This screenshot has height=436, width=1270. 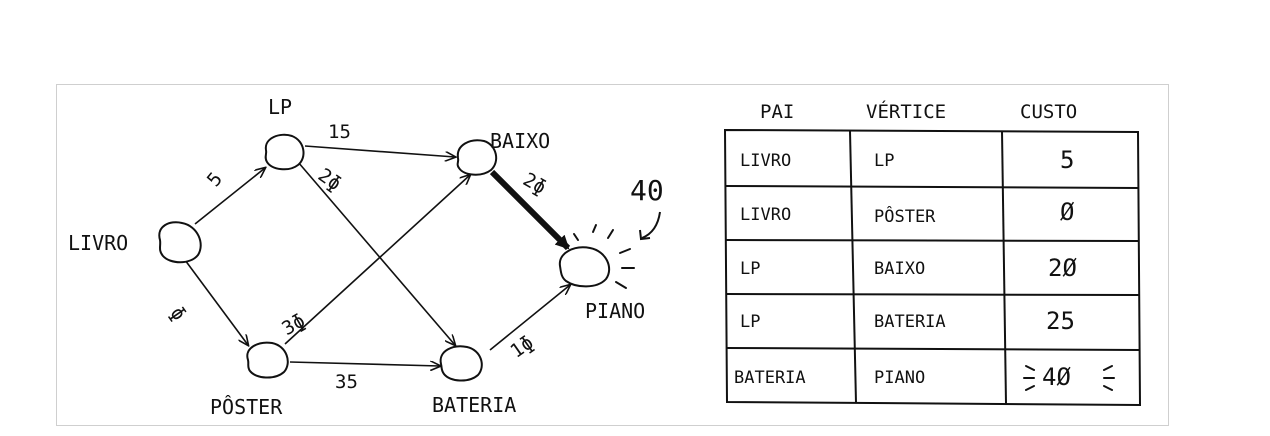 I want to click on table-cell-vertice: LP, so click(x=884, y=161).